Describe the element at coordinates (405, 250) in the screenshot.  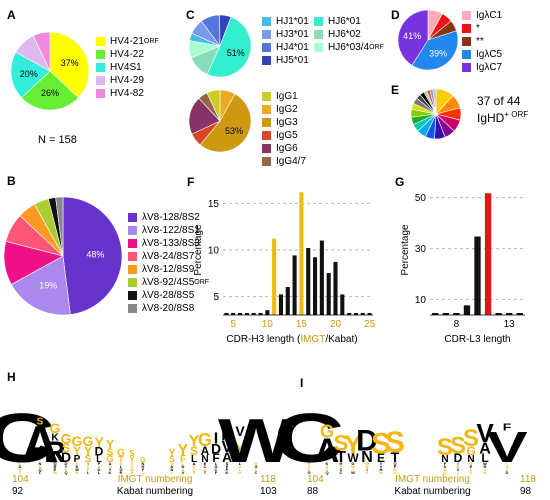
I see `y-axis-label: Percentage` at that location.